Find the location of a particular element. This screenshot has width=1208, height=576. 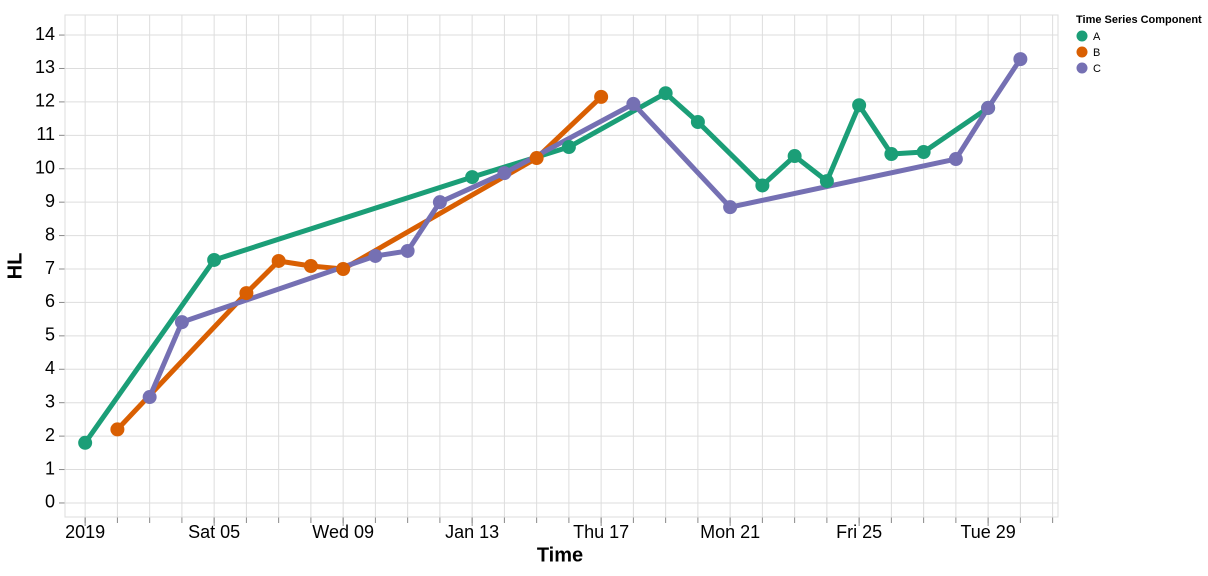

y-tick-label: 6 is located at coordinates (50, 301).